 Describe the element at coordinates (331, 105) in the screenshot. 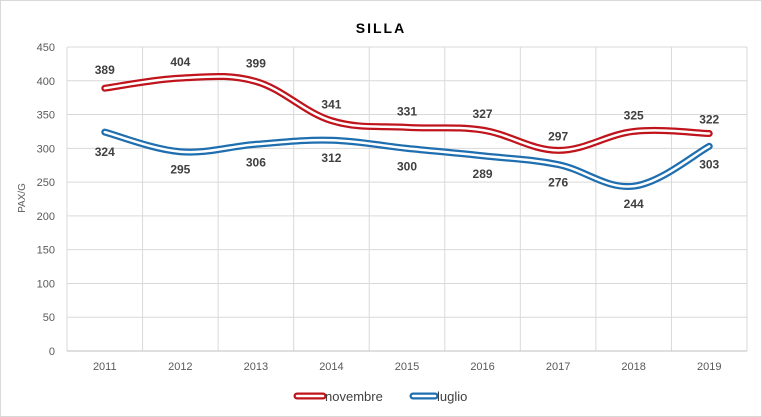

I see `data-label-novembre: 341` at that location.